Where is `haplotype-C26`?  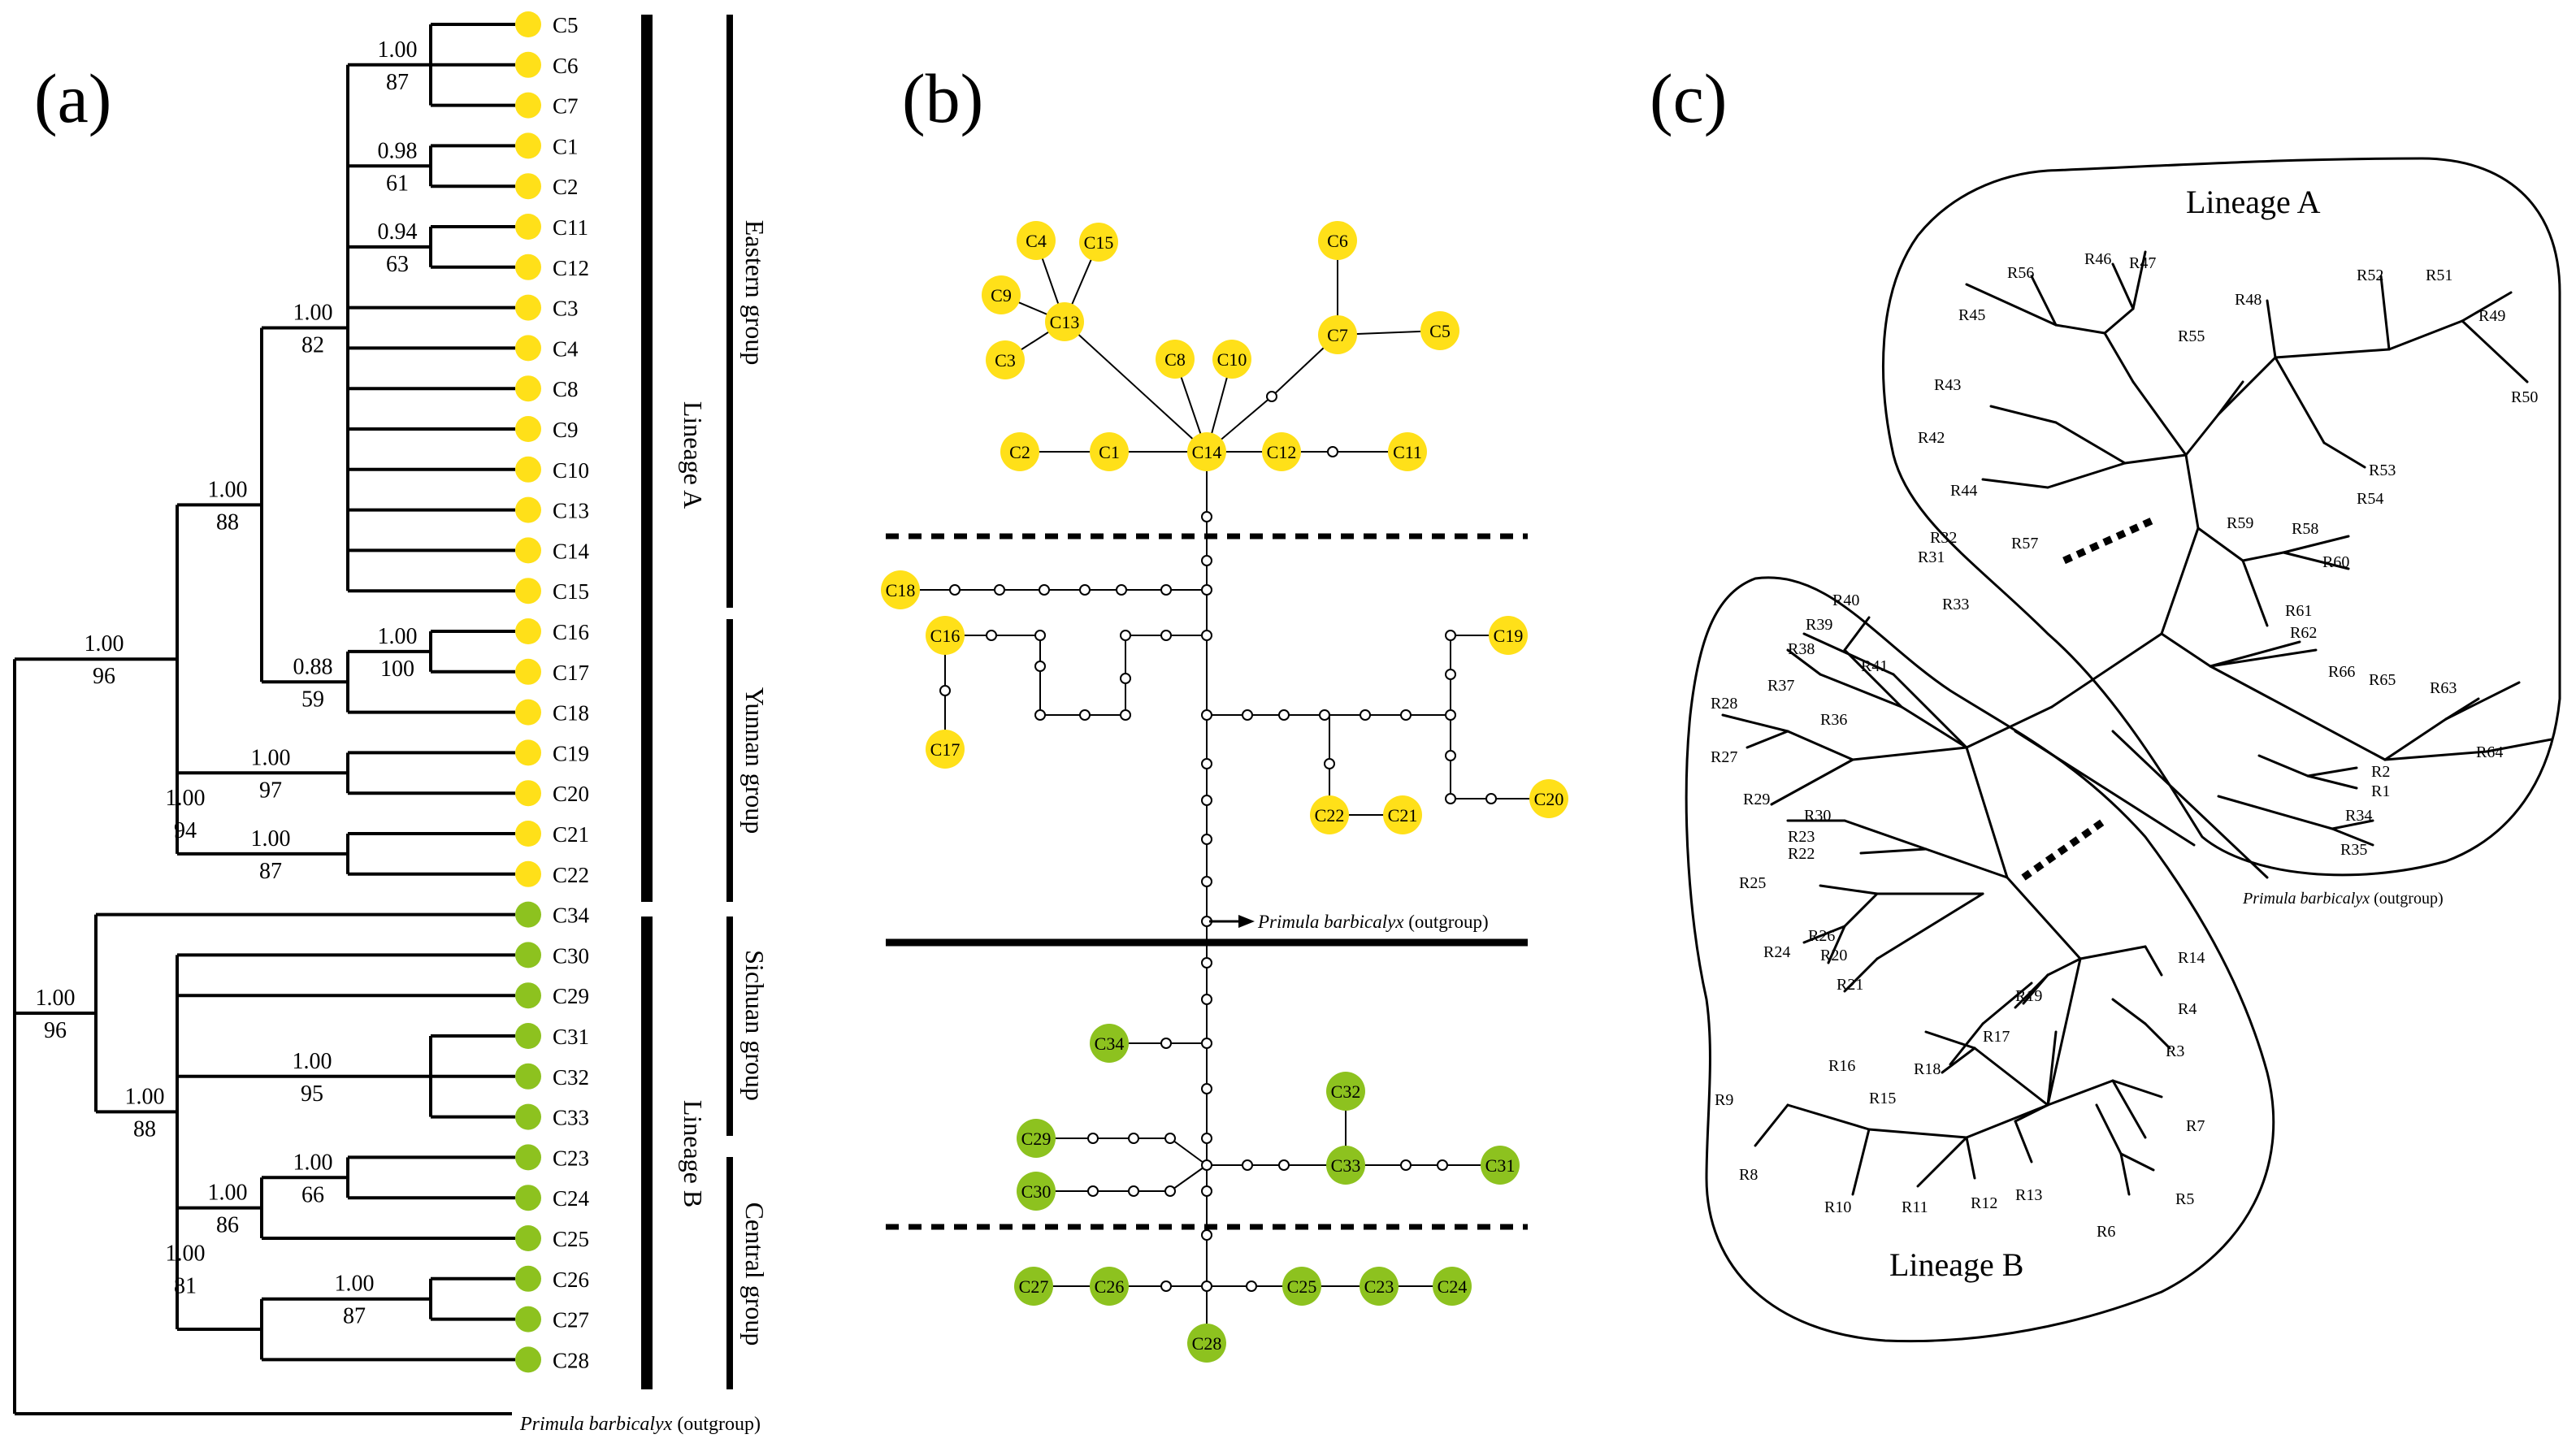 haplotype-C26 is located at coordinates (1109, 1286).